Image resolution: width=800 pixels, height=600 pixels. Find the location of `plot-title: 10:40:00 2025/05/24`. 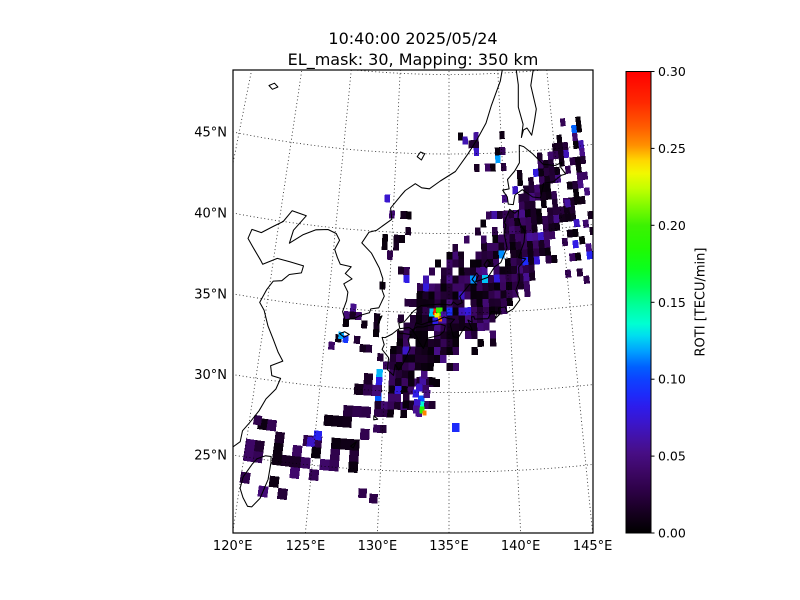

plot-title: 10:40:00 2025/05/24 is located at coordinates (413, 38).